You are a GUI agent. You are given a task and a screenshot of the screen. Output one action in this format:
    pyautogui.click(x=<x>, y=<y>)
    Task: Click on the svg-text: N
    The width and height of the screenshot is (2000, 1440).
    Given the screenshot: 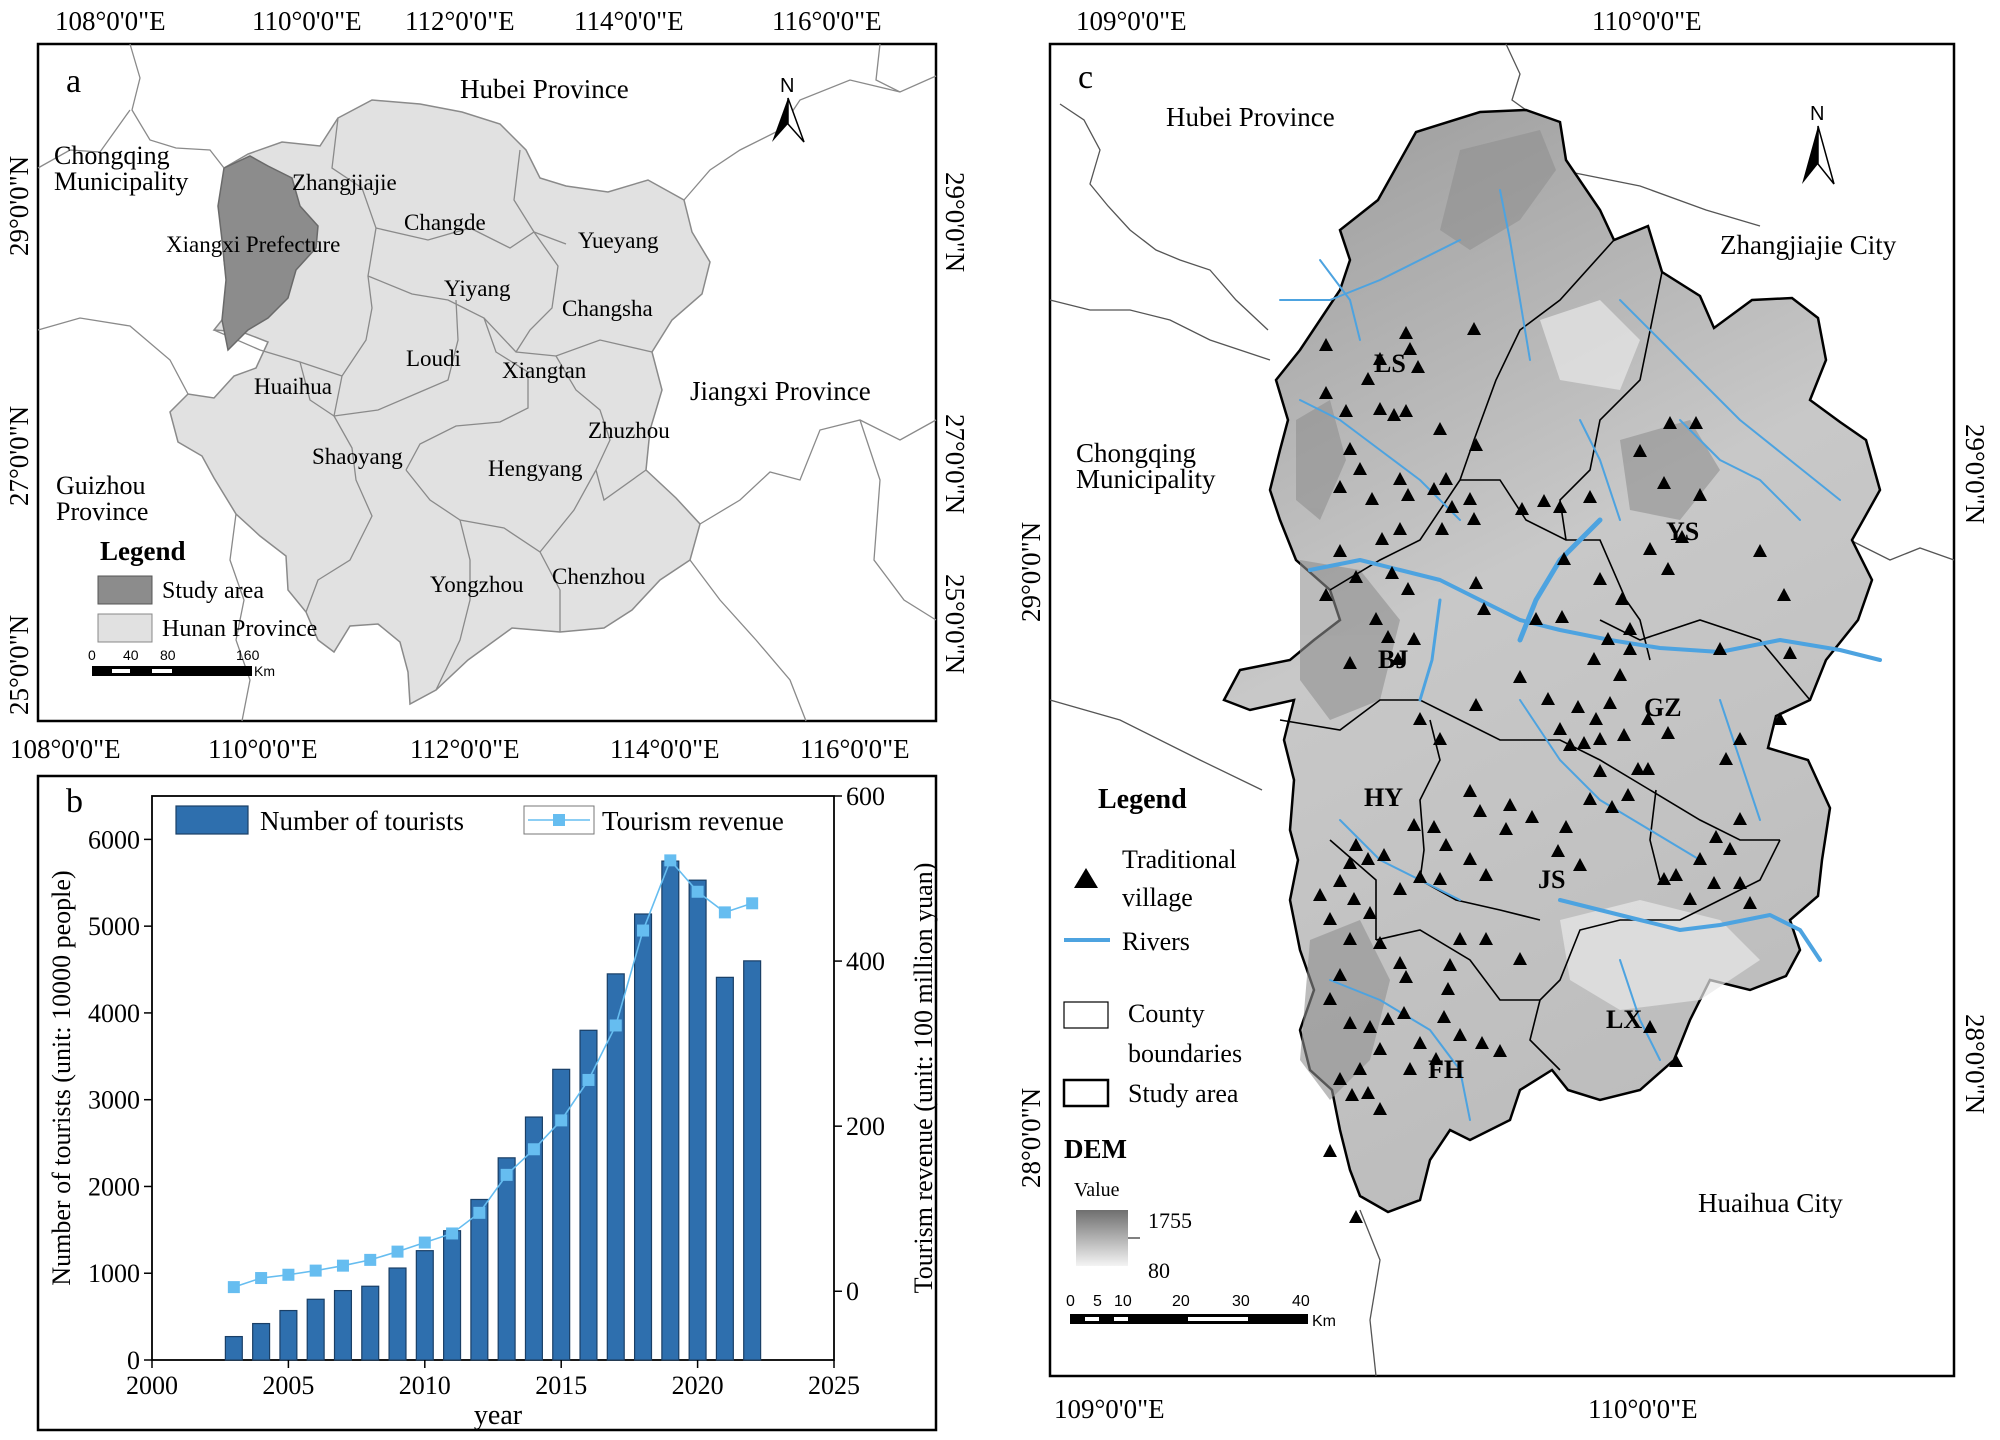 What is the action you would take?
    pyautogui.click(x=1817, y=114)
    